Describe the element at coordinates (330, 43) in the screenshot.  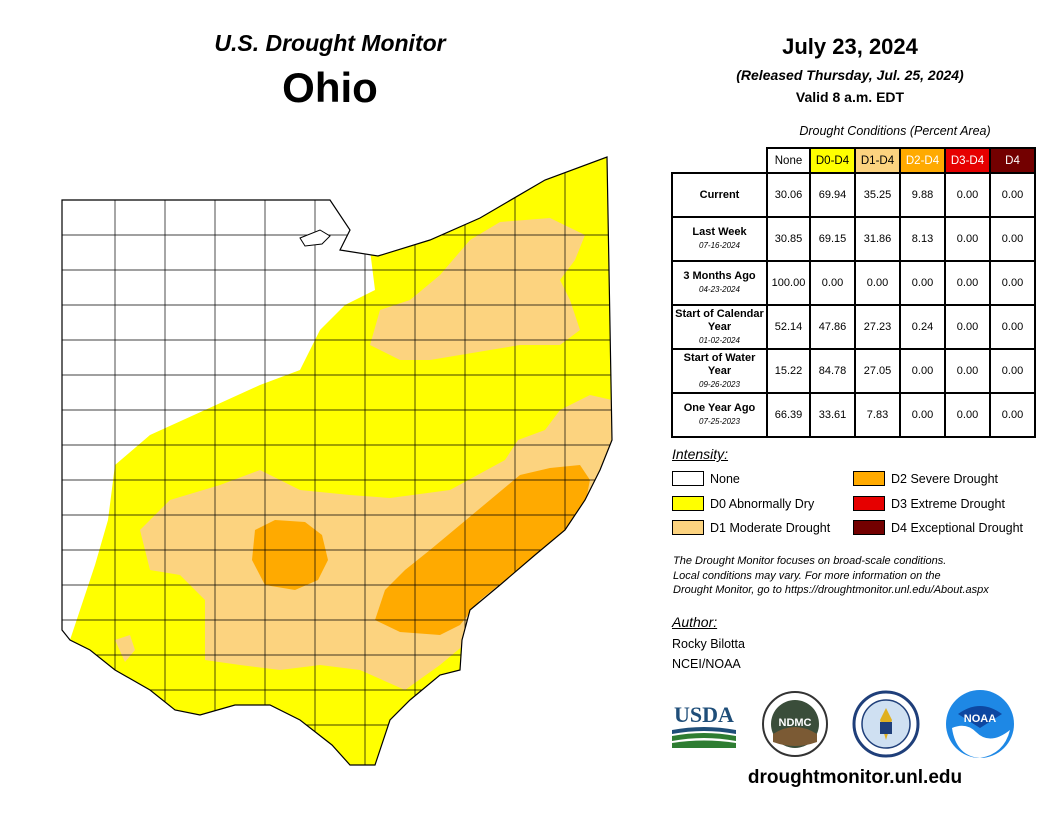
I see `map-title: U.S. Drought Monitor` at that location.